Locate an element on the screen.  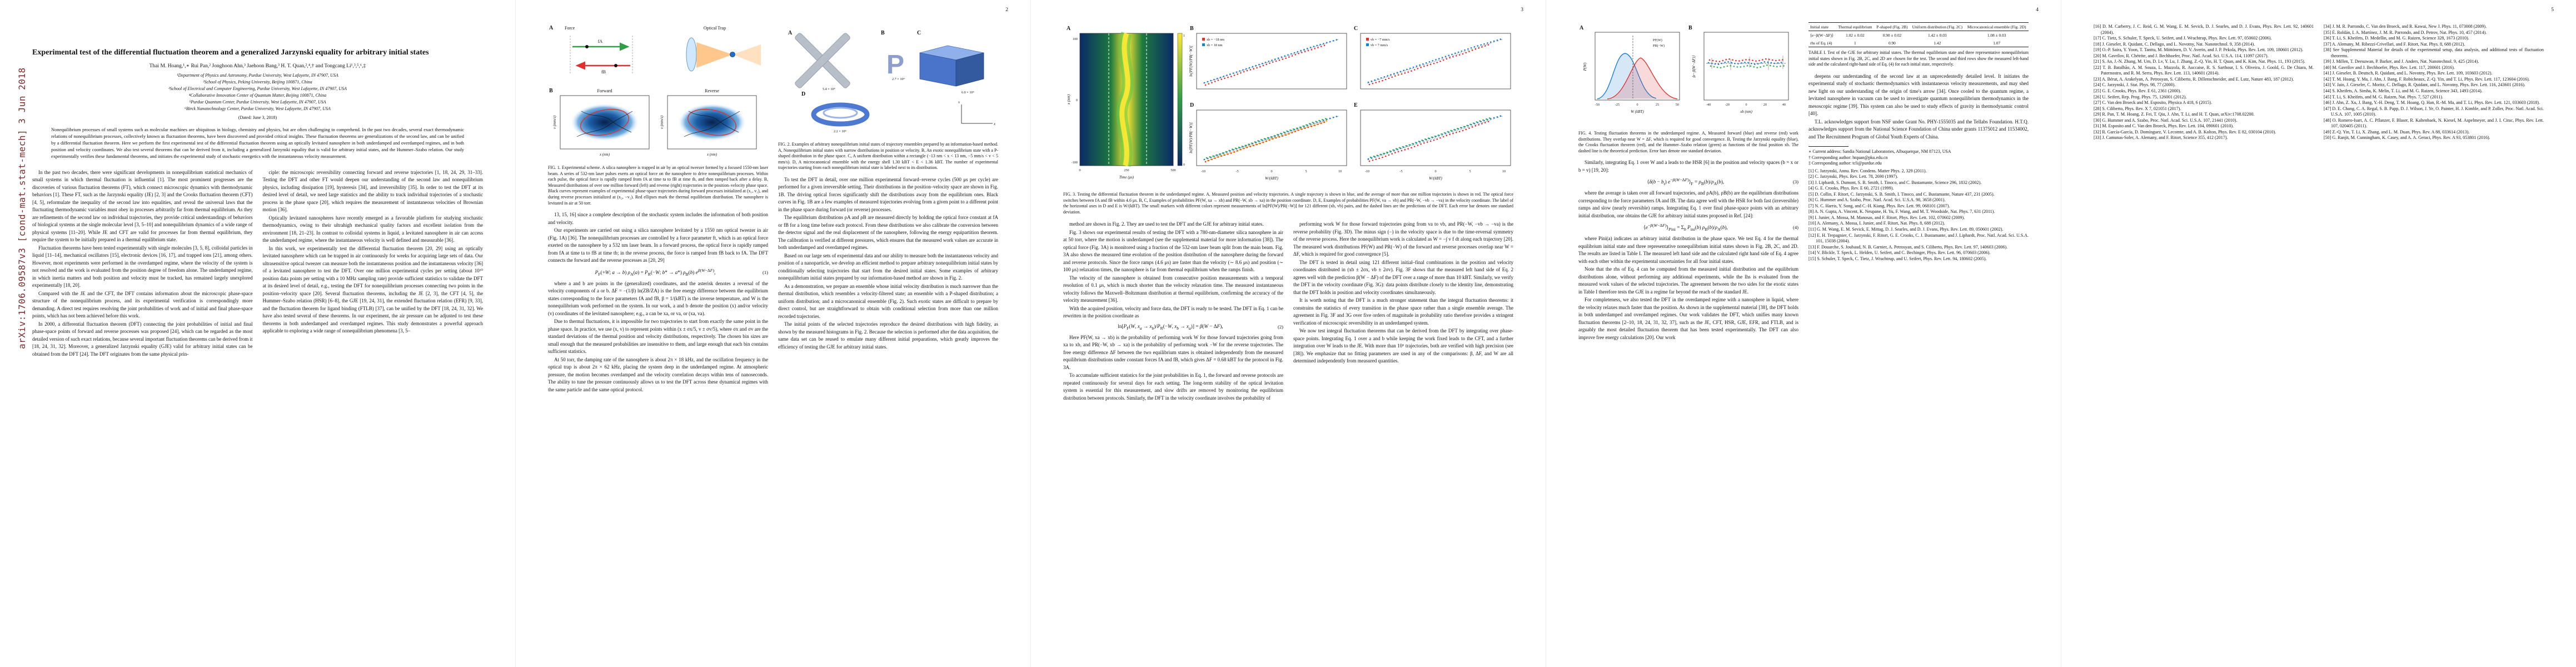
fig3-xtick: -5 is located at coordinates (1400, 171).